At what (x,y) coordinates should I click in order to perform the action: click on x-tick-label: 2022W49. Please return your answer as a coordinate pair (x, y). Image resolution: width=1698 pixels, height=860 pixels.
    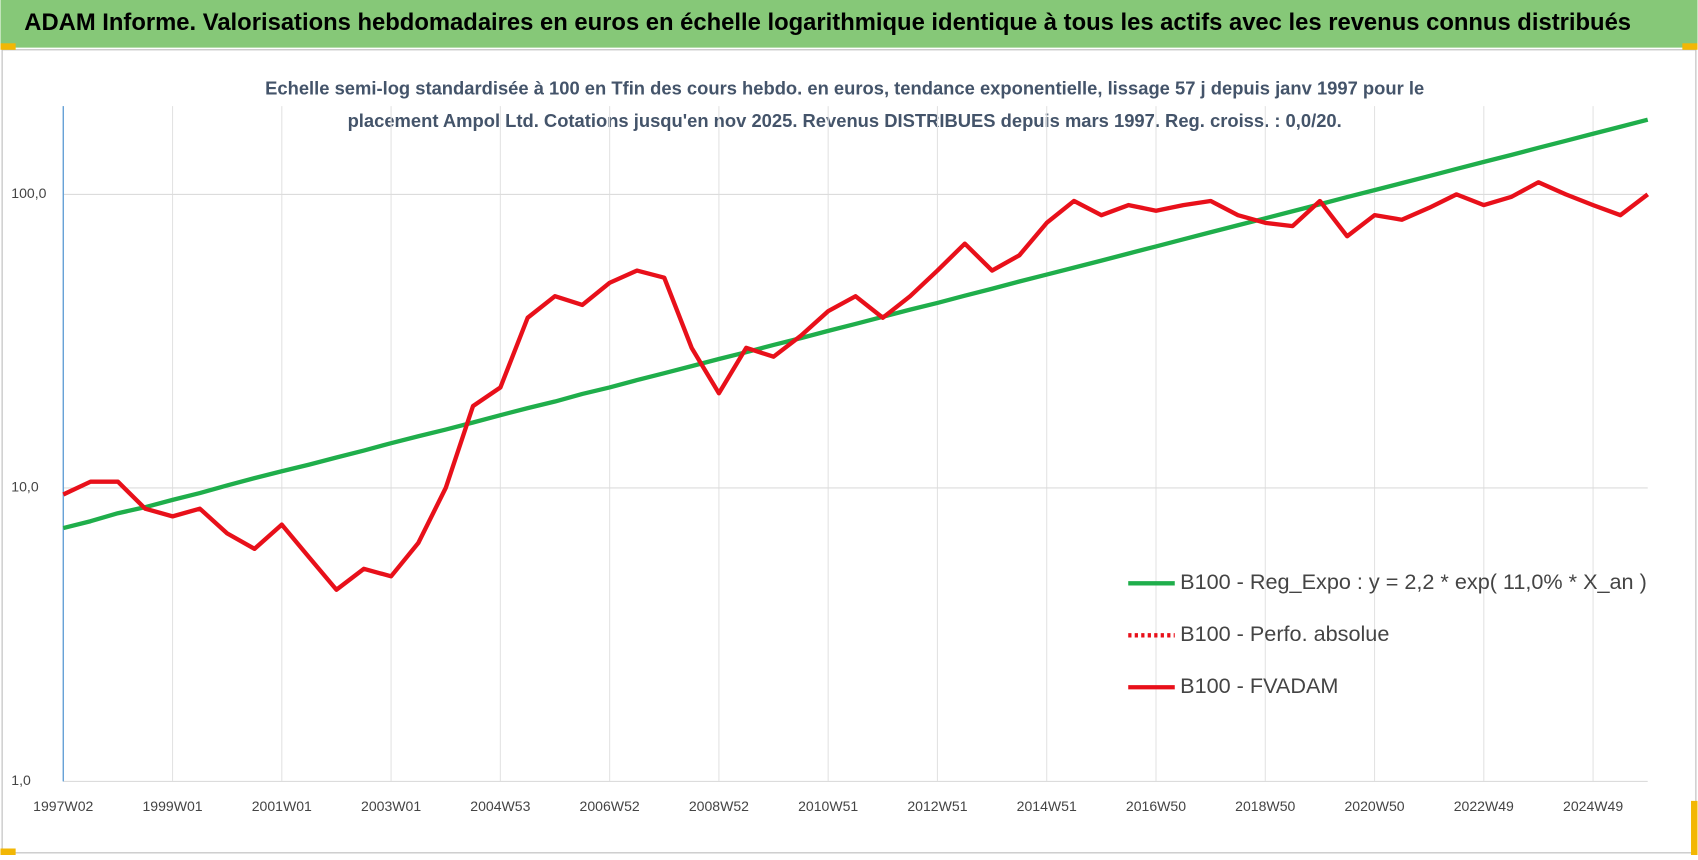
    Looking at the image, I should click on (1484, 806).